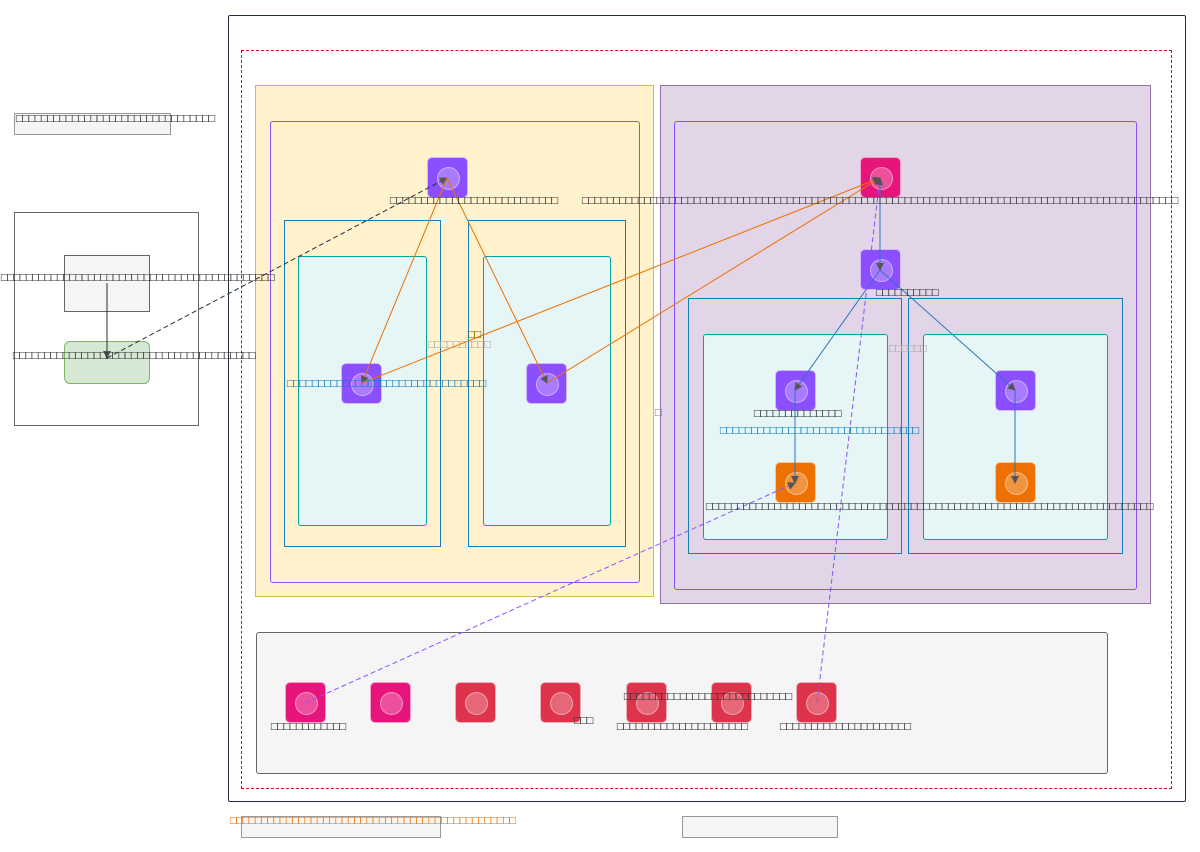 The height and width of the screenshot is (852, 1200). Describe the element at coordinates (390, 702) in the screenshot. I see `app-integration-icon` at that location.